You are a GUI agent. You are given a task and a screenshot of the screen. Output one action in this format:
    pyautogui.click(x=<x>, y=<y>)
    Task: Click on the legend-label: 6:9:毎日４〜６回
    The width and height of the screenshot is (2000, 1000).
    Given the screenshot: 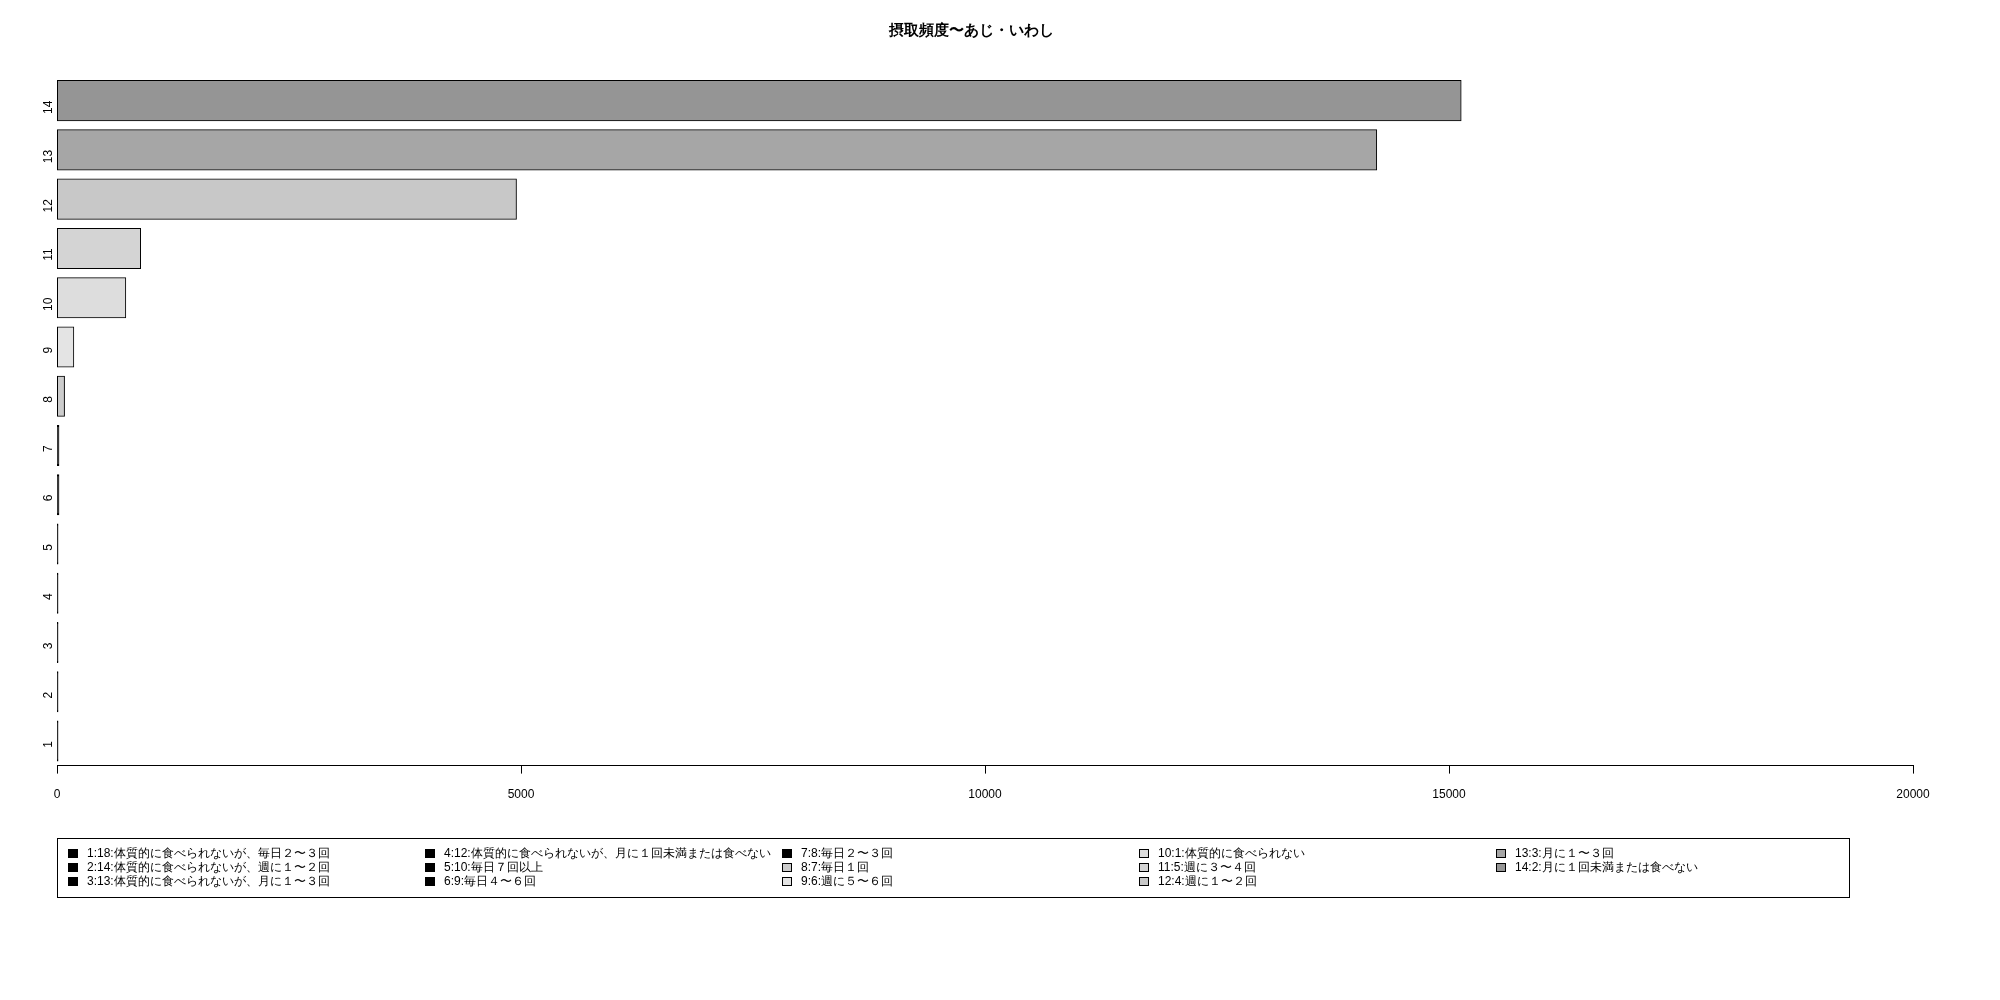 What is the action you would take?
    pyautogui.click(x=490, y=881)
    